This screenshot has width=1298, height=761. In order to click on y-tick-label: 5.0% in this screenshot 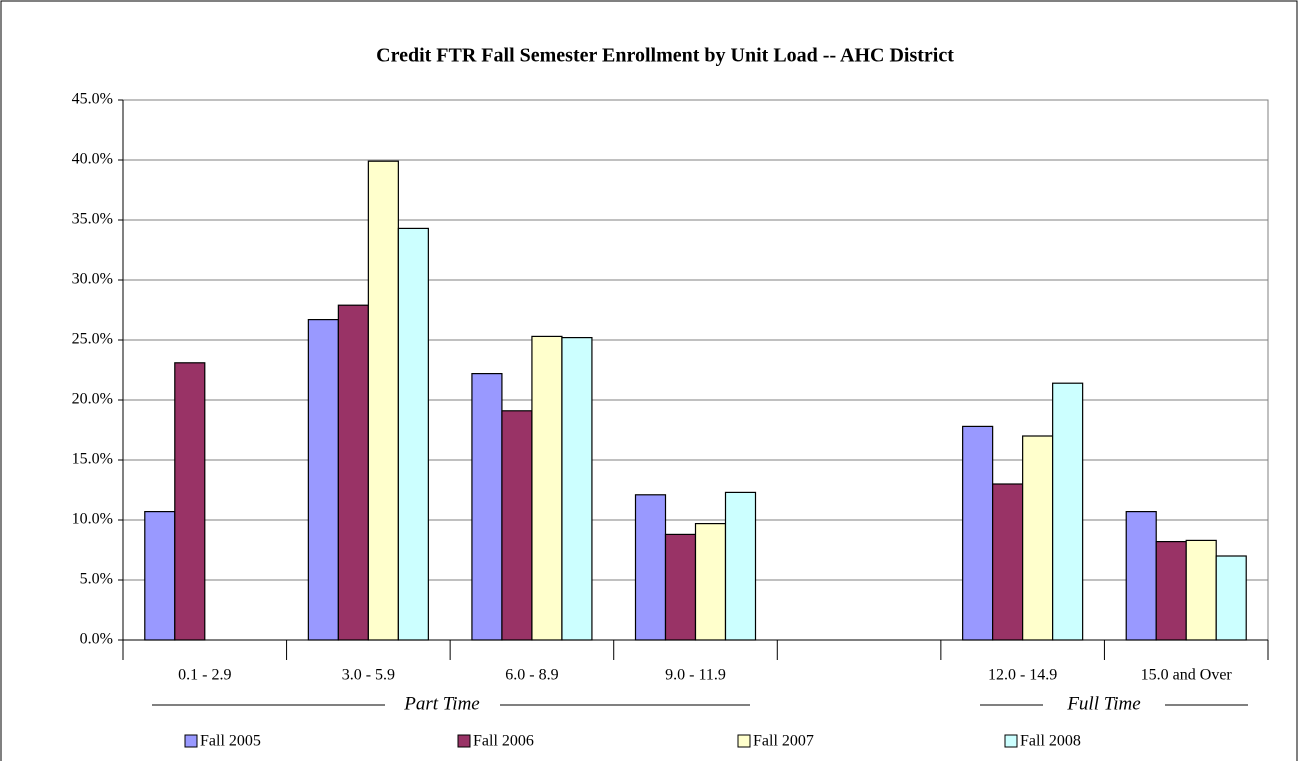, I will do `click(96, 579)`.